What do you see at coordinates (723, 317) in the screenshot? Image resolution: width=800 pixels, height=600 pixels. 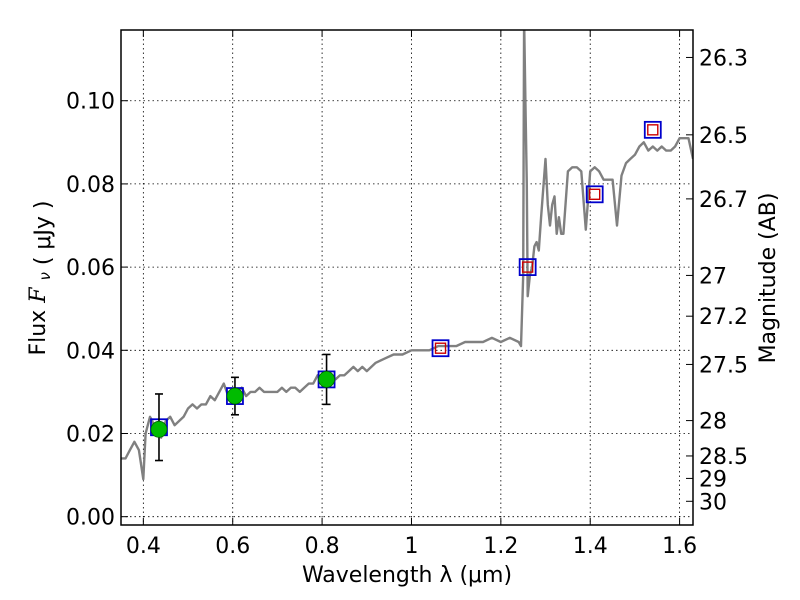 I see `y2-tick-label: 27.2` at bounding box center [723, 317].